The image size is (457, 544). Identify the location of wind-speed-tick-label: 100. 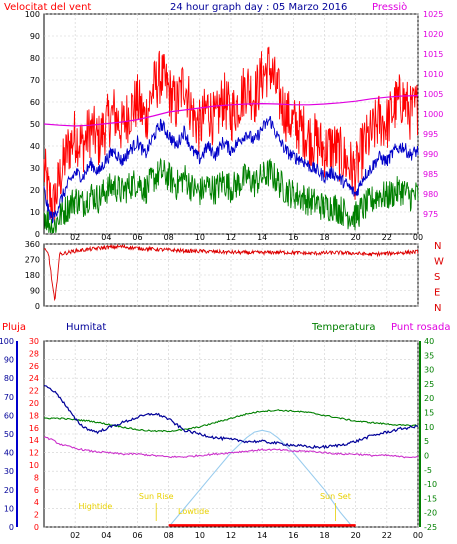
(32, 14).